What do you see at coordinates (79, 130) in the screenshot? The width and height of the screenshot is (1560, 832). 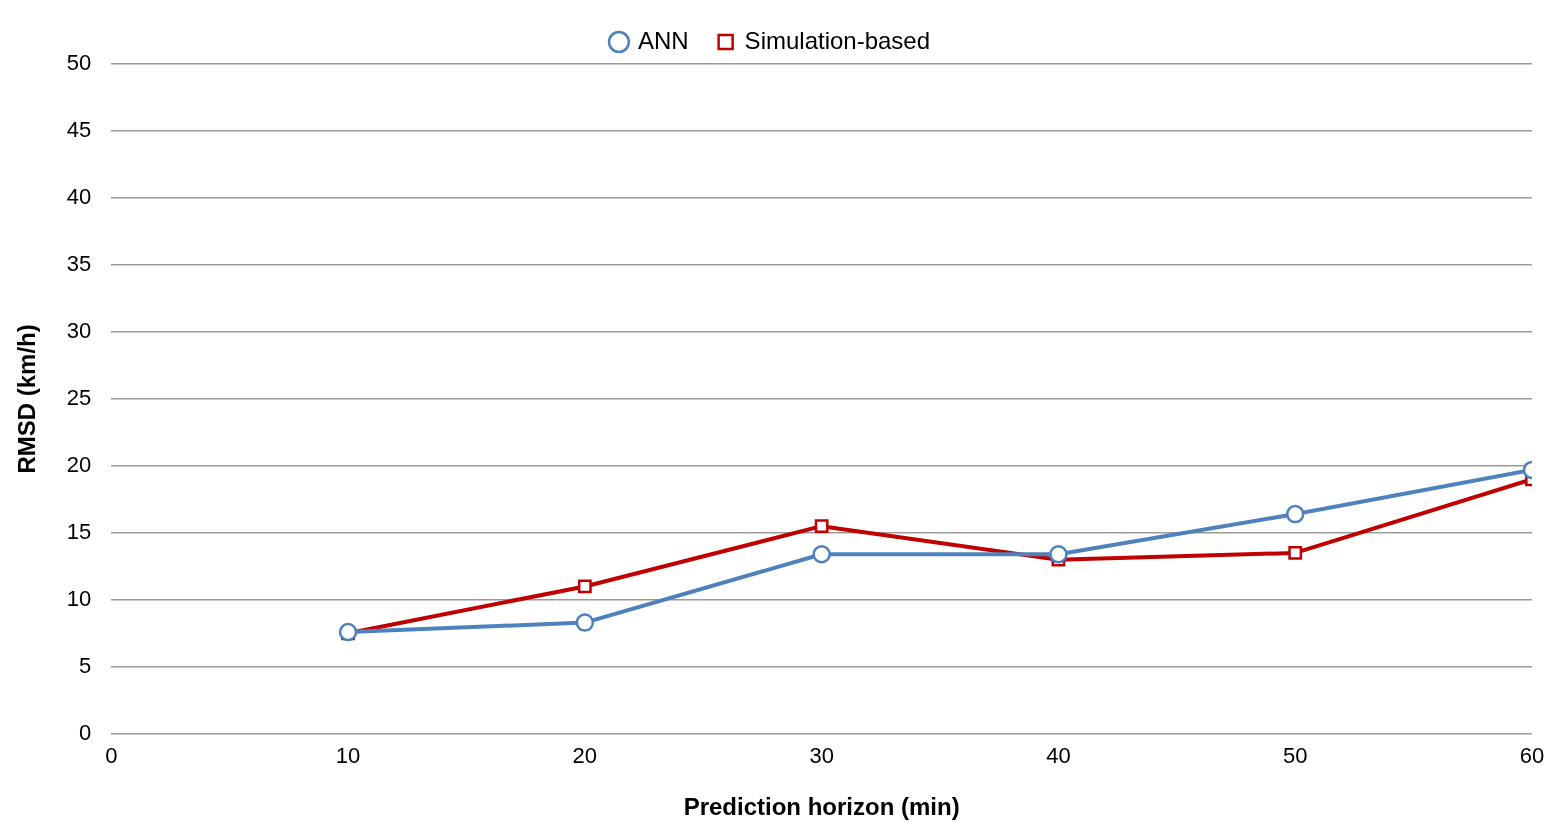 I see `y-tick-label: 45` at bounding box center [79, 130].